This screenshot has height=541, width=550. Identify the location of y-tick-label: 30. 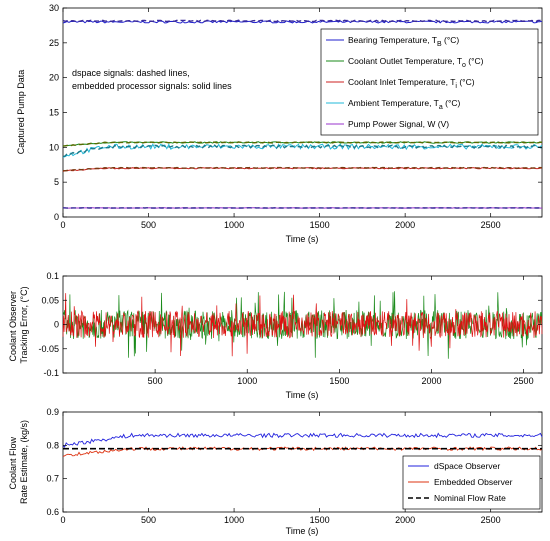
(54, 8).